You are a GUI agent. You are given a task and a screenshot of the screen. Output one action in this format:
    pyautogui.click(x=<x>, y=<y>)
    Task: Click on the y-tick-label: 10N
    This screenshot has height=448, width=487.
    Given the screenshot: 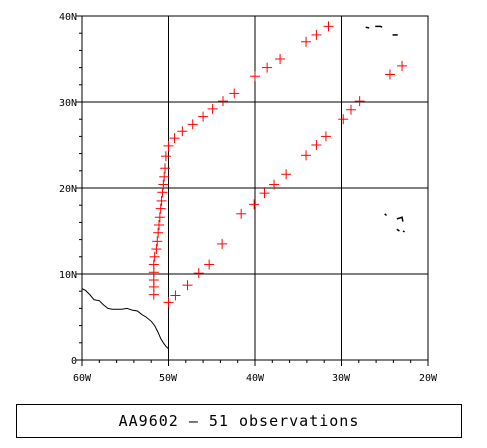 What is the action you would take?
    pyautogui.click(x=68, y=275)
    